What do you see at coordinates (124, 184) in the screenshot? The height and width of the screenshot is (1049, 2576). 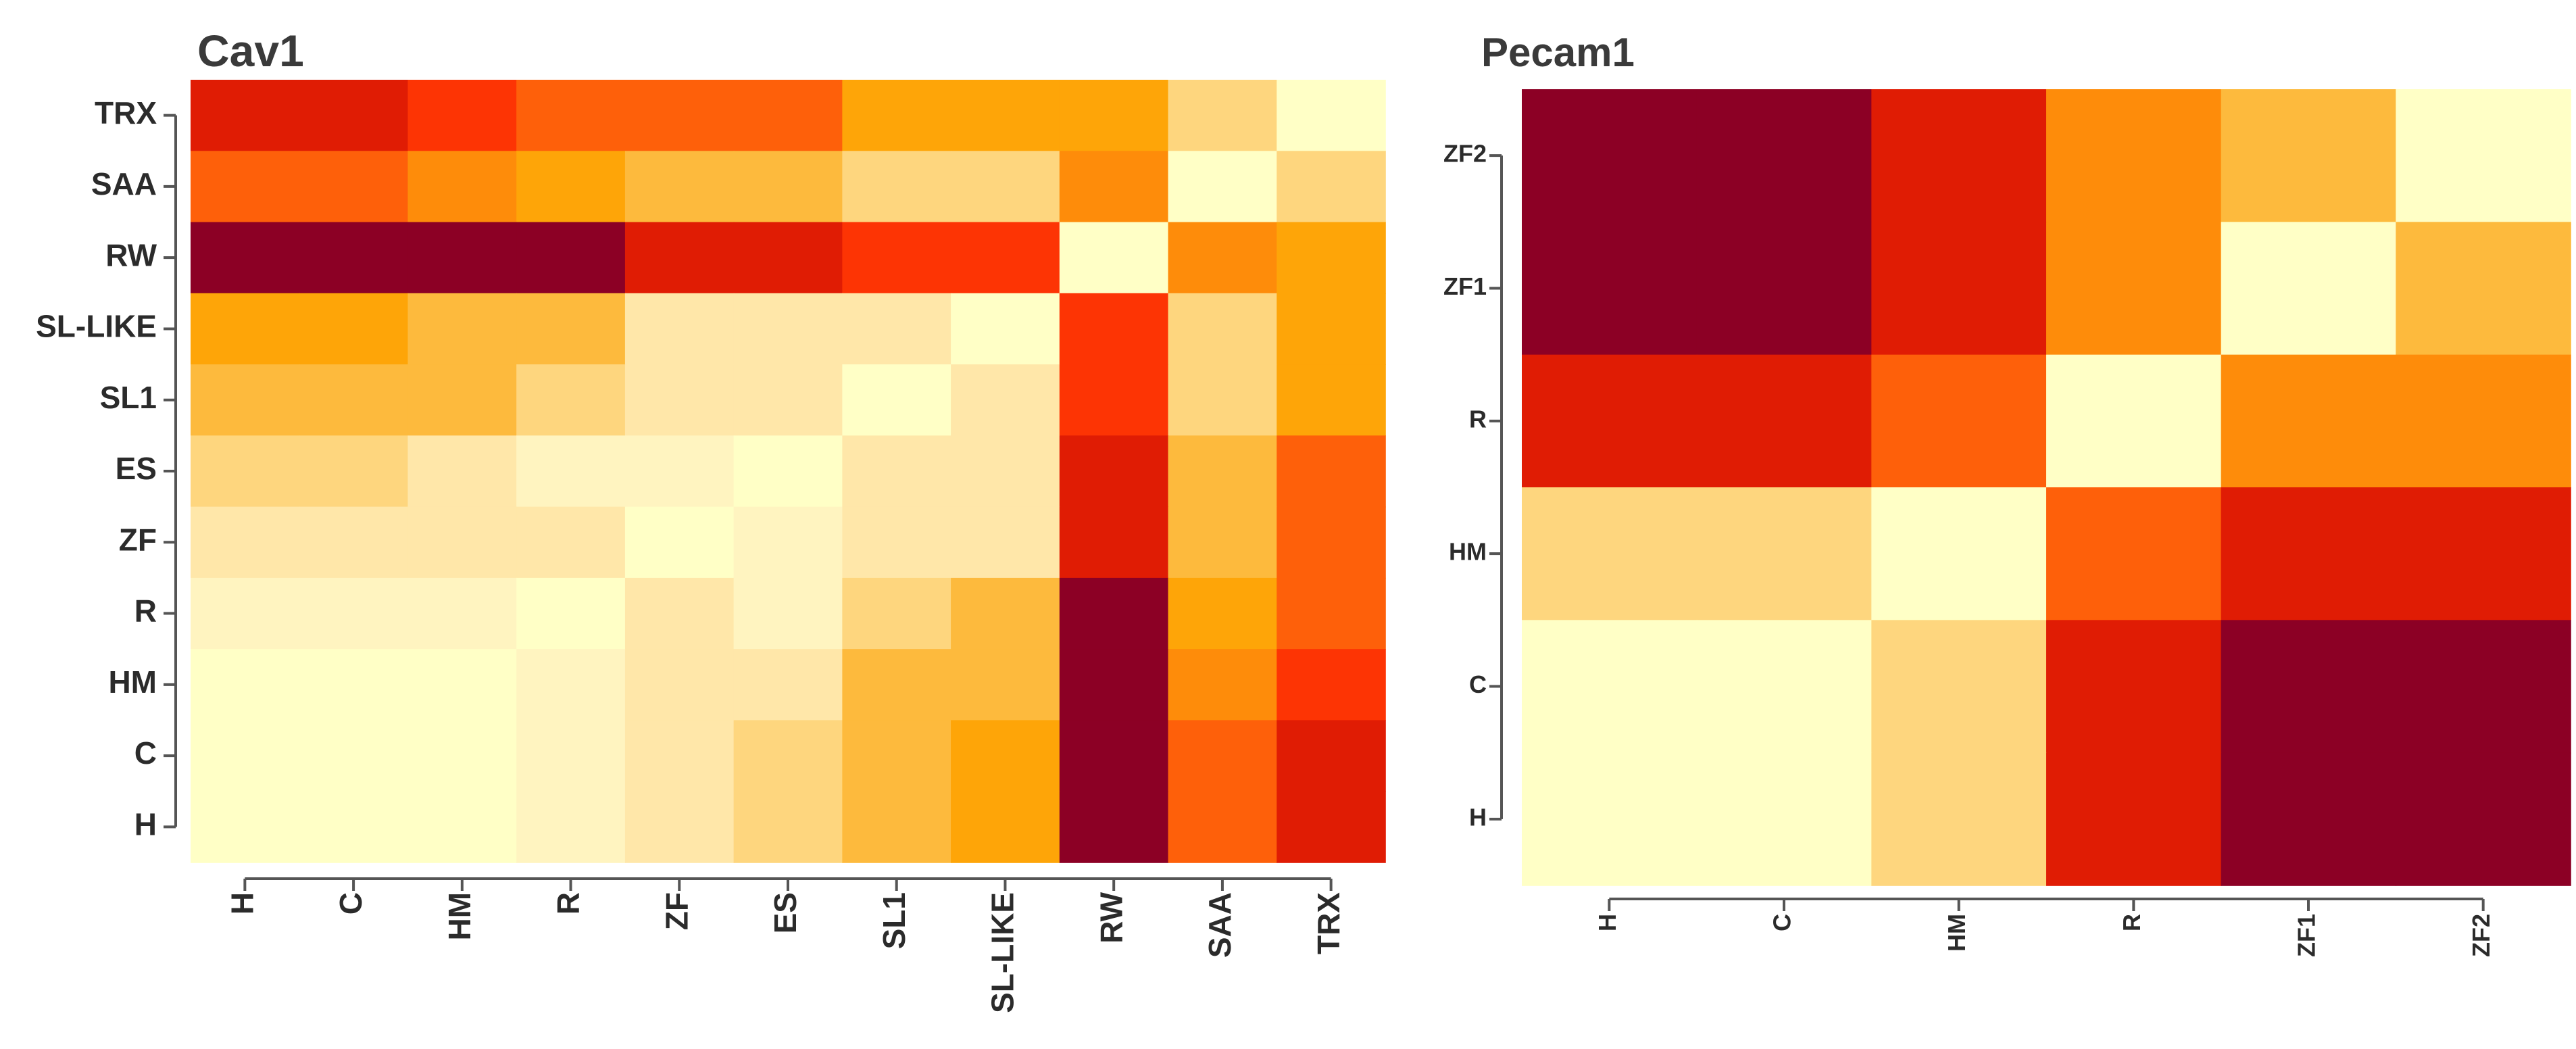 I see `row-label: SAA` at bounding box center [124, 184].